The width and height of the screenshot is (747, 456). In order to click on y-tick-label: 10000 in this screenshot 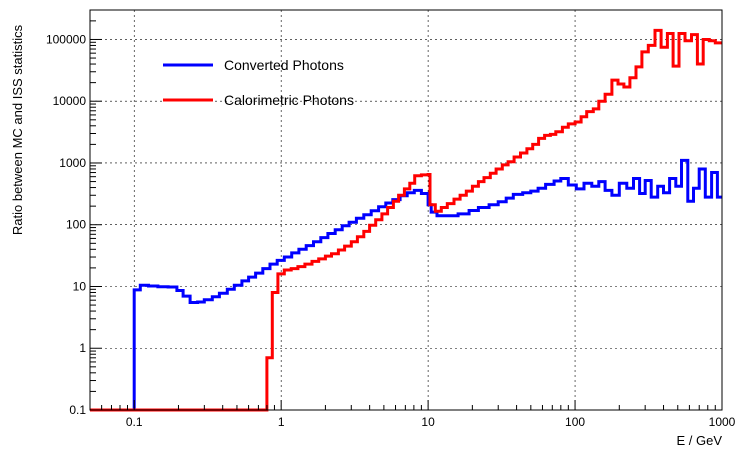, I will do `click(70, 101)`.